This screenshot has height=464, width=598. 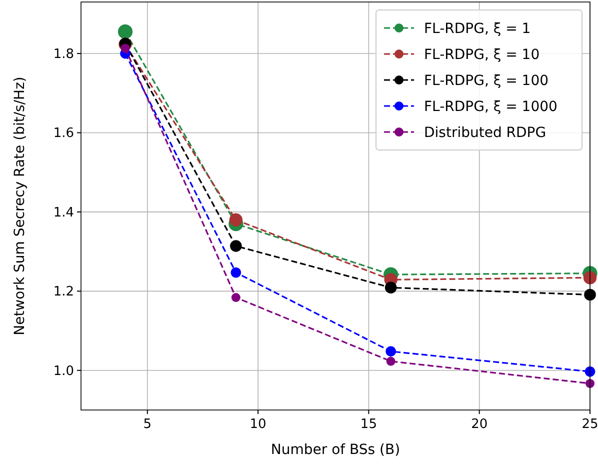 I want to click on x-tick-label: 10, so click(x=258, y=424).